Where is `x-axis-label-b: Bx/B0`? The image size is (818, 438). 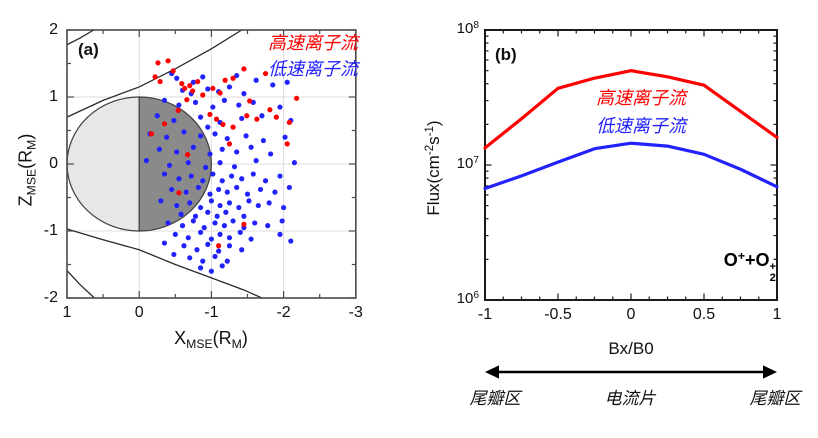 x-axis-label-b: Bx/B0 is located at coordinates (631, 348).